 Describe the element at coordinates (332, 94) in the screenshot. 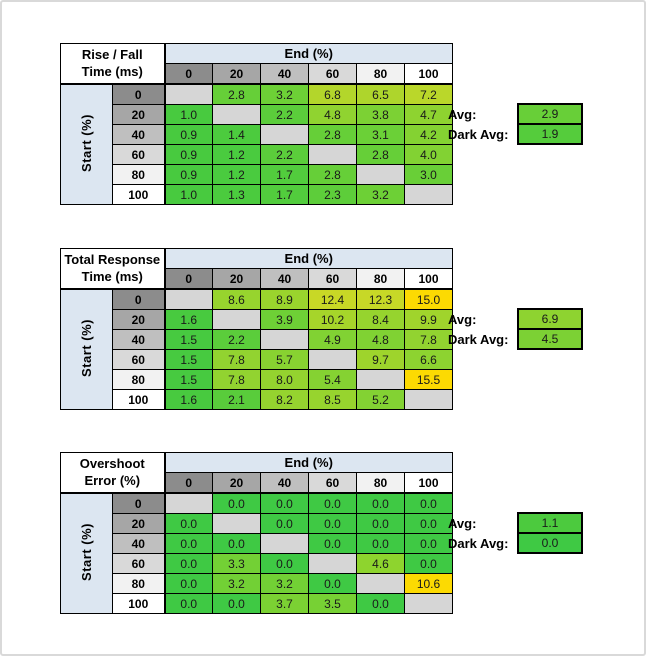

I see `data-cell: 6.8` at that location.